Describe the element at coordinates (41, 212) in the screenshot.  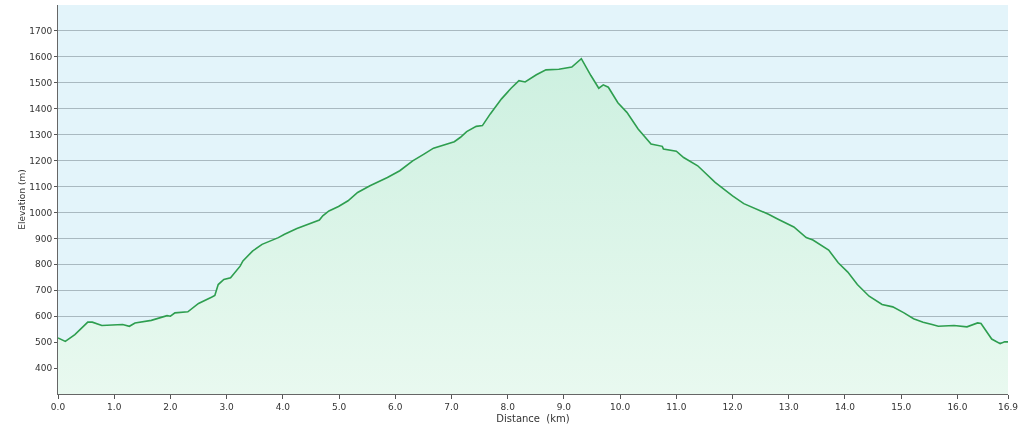
I see `y-tick-label: 1000` at that location.